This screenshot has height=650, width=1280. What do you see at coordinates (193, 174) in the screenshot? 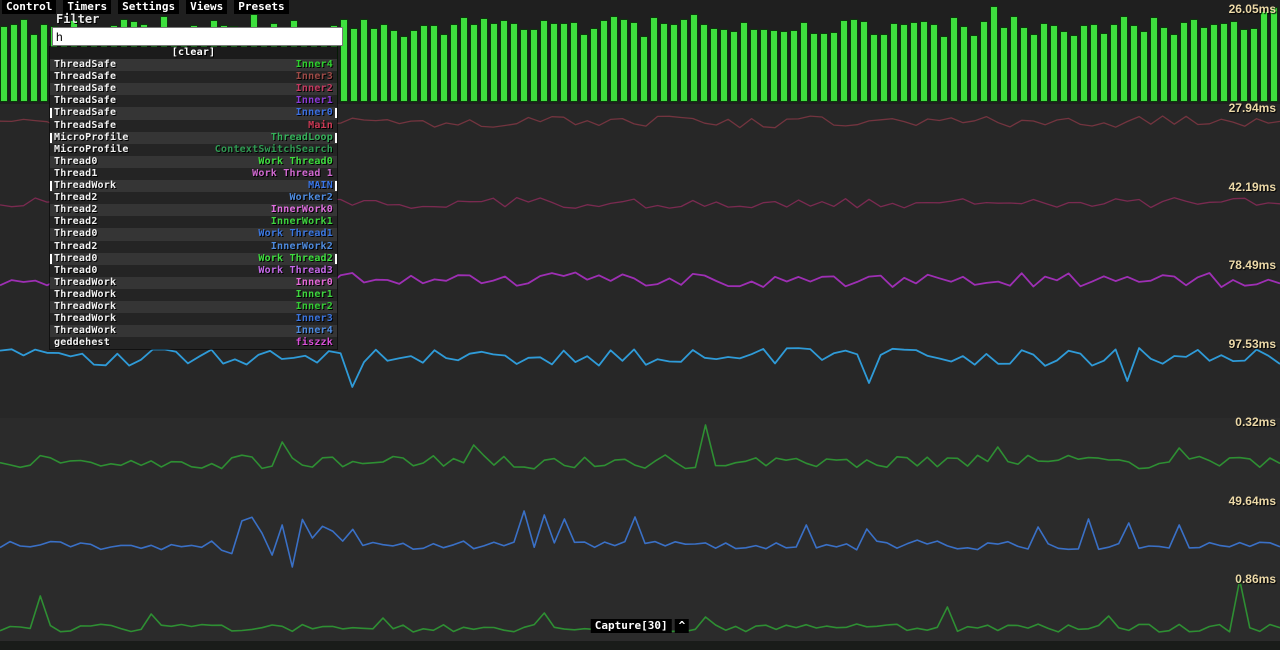
I see `timer-row: Thread1 Work Thread 1` at bounding box center [193, 174].